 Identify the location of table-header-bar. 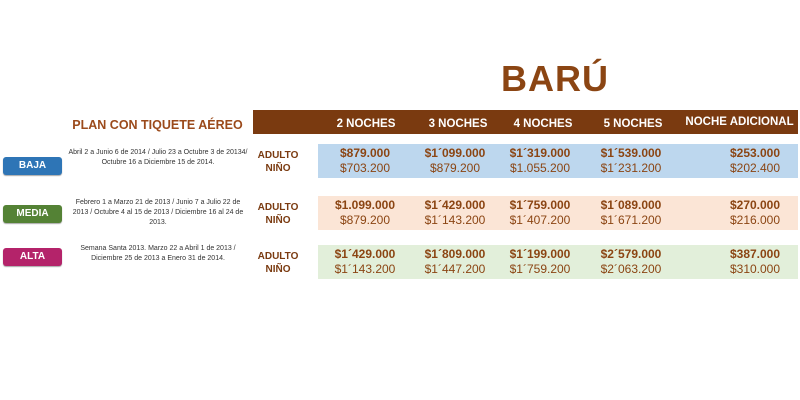
(525, 122).